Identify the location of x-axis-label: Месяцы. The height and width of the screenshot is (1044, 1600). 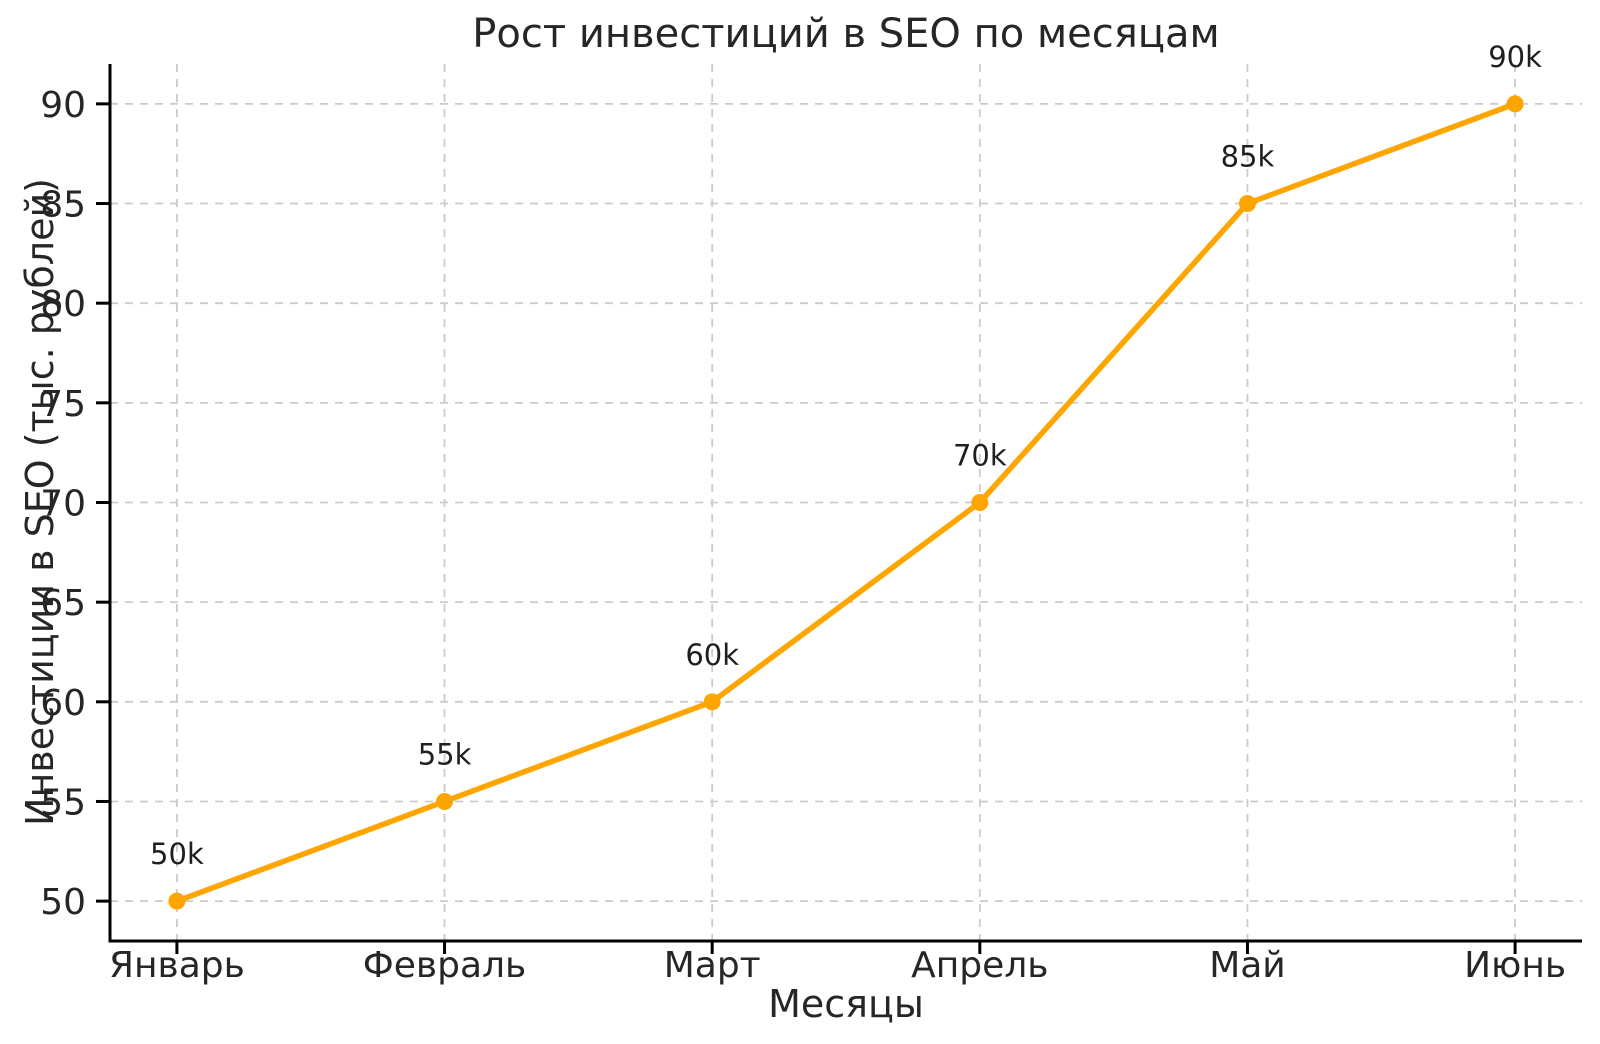
(846, 1004).